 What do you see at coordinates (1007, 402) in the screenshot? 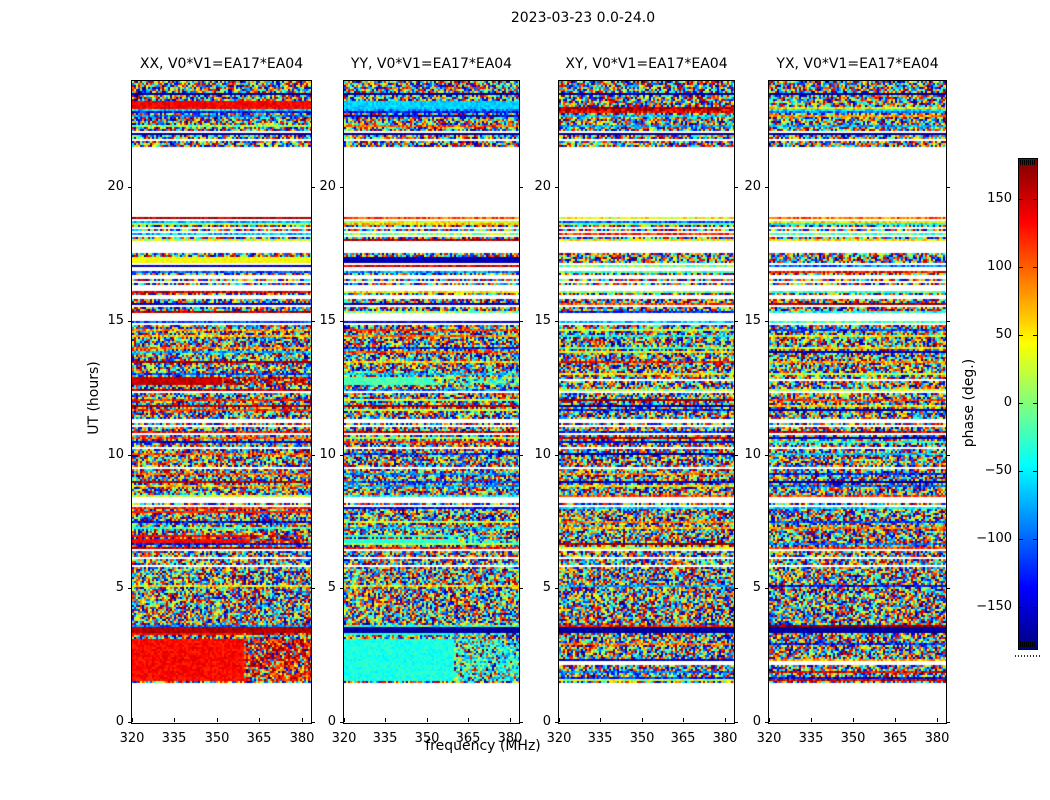
I see `colorbar-tick-label: 0` at bounding box center [1007, 402].